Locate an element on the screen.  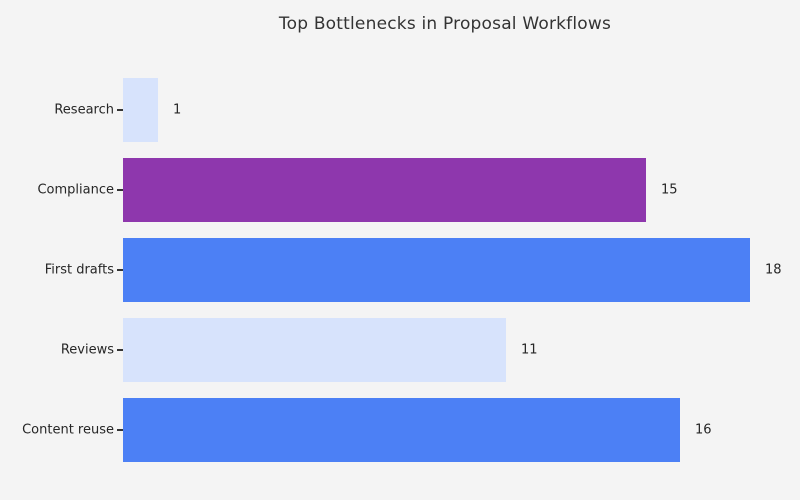
bar-row-research: Research 1 is located at coordinates (400, 110).